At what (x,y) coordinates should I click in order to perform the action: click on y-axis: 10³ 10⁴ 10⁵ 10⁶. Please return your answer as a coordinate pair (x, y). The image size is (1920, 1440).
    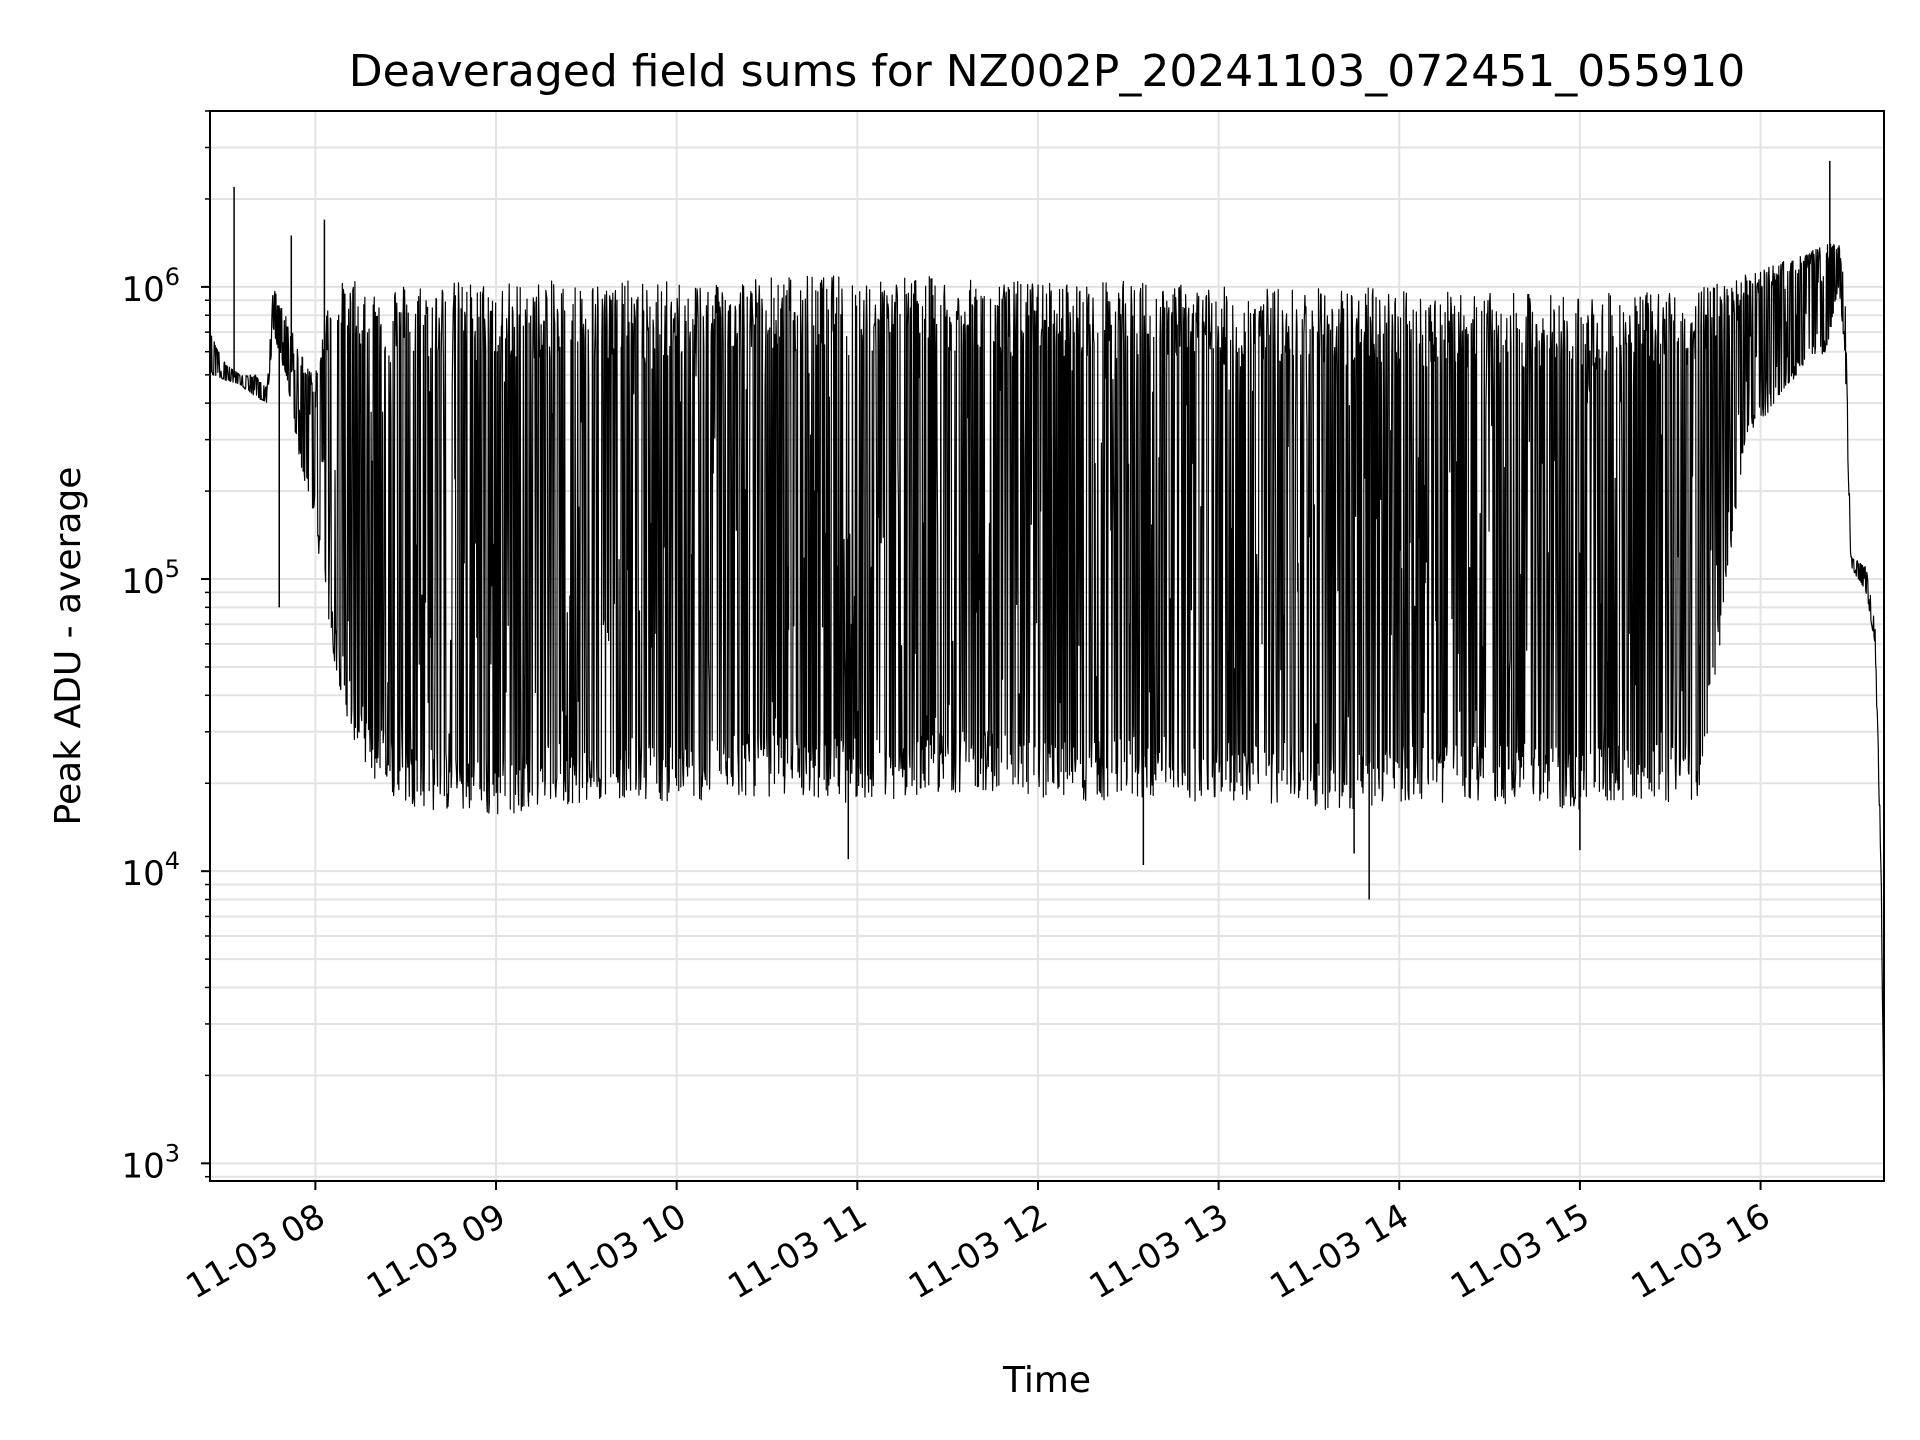
    Looking at the image, I should click on (165, 648).